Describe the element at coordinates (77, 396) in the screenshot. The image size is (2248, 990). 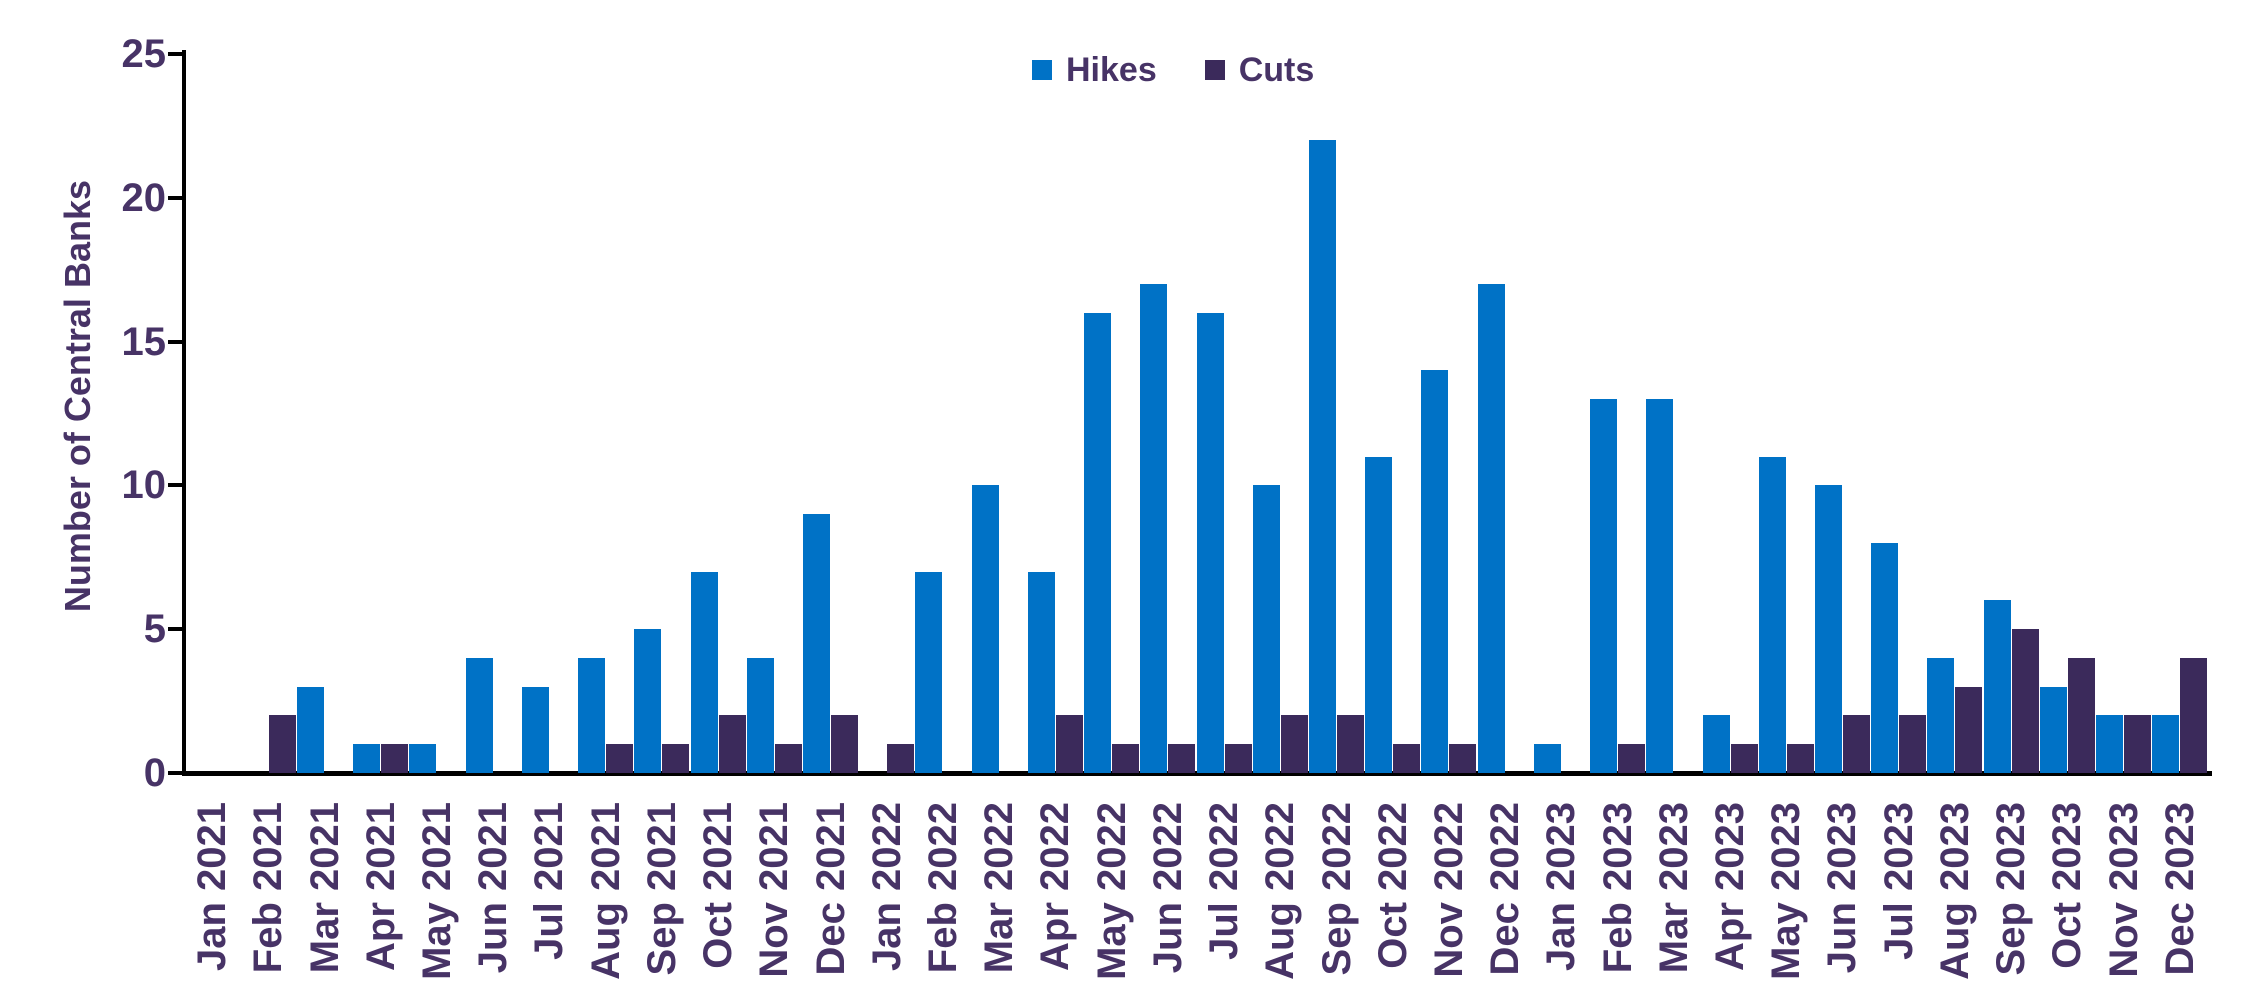
I see `y-axis-title: Number of Central Banks` at that location.